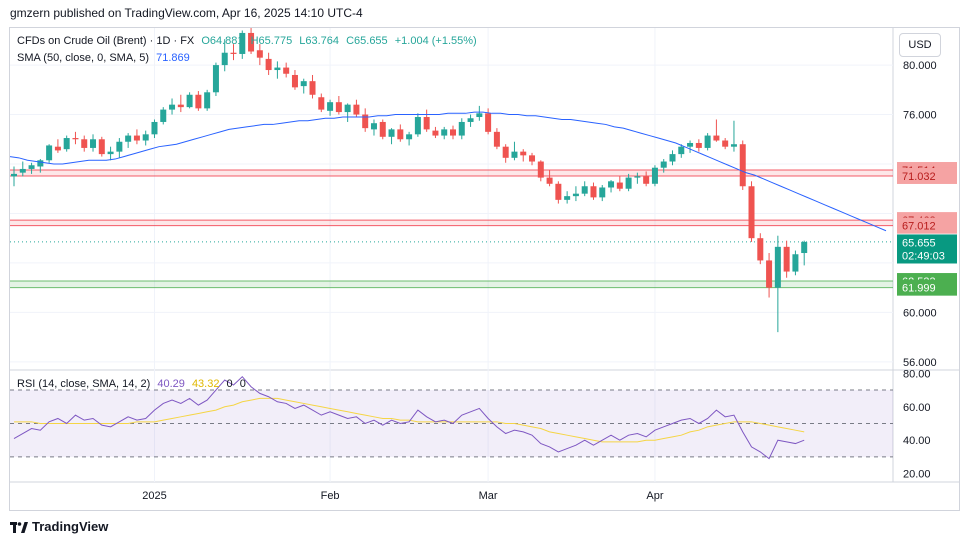 Image resolution: width=970 pixels, height=545 pixels. Describe the element at coordinates (83, 58) in the screenshot. I see `sma-label: SMA (50, close, 0, SMA, 5)` at that location.